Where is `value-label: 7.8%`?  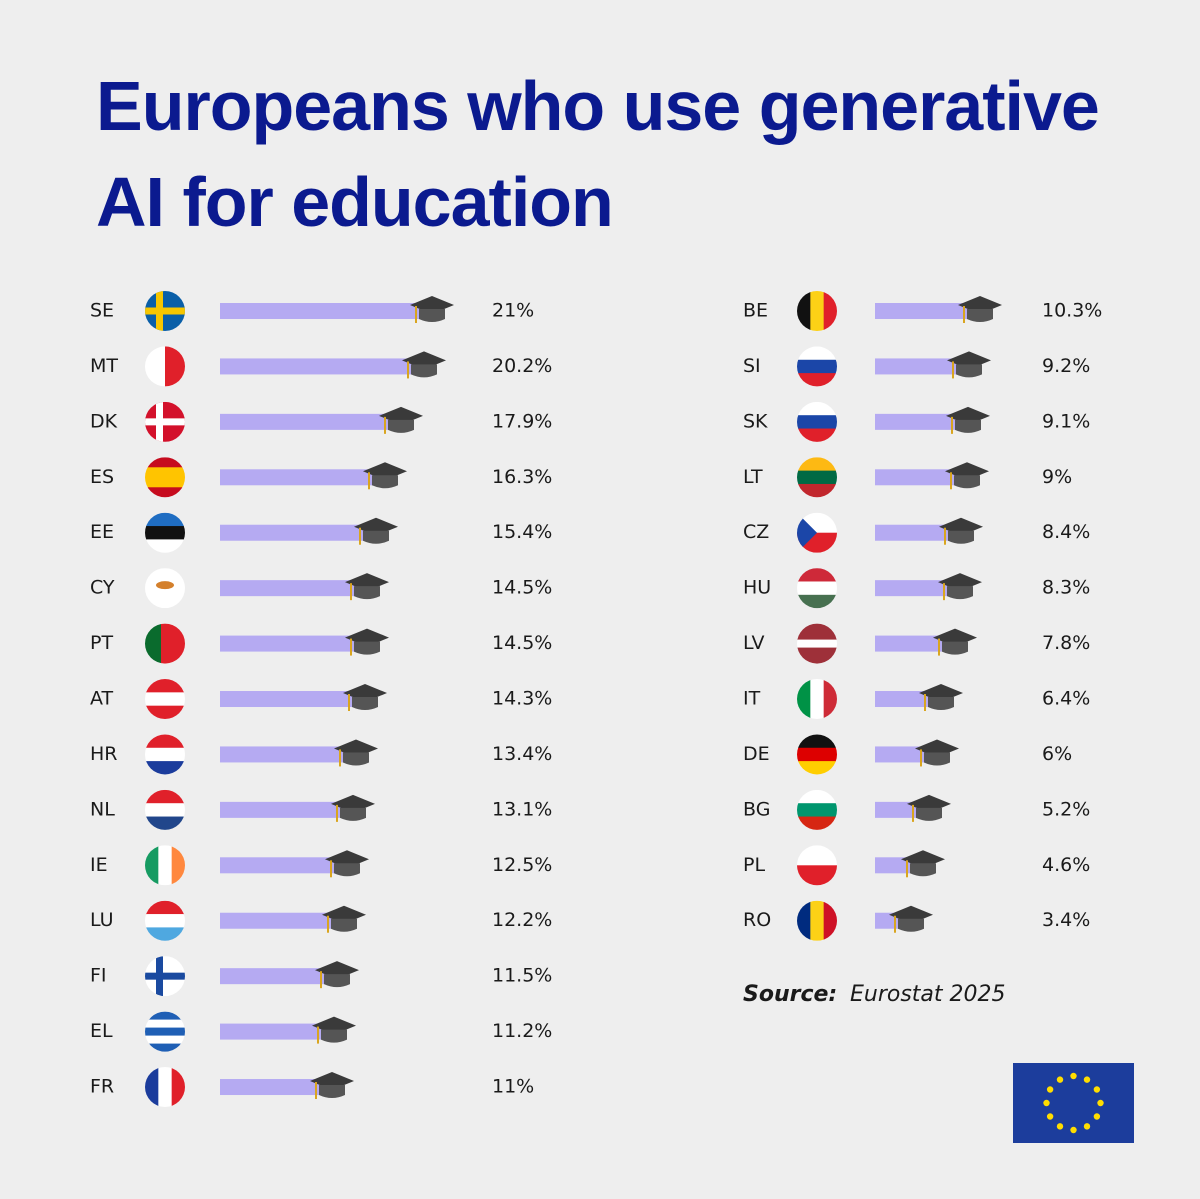
value-label: 7.8% is located at coordinates (1066, 643).